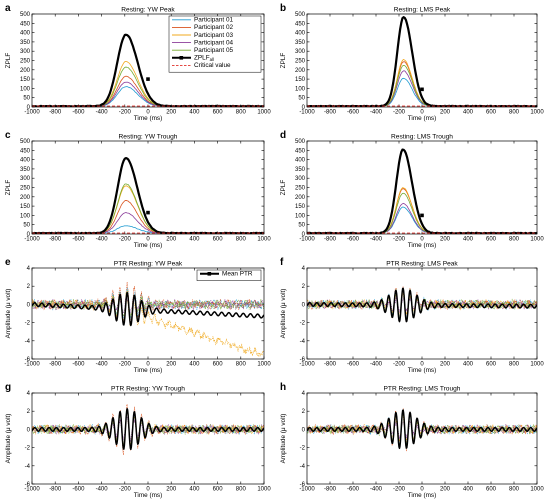 The image size is (550, 500). Describe the element at coordinates (212, 59) in the screenshot. I see `legend-subscript: all` at that location.